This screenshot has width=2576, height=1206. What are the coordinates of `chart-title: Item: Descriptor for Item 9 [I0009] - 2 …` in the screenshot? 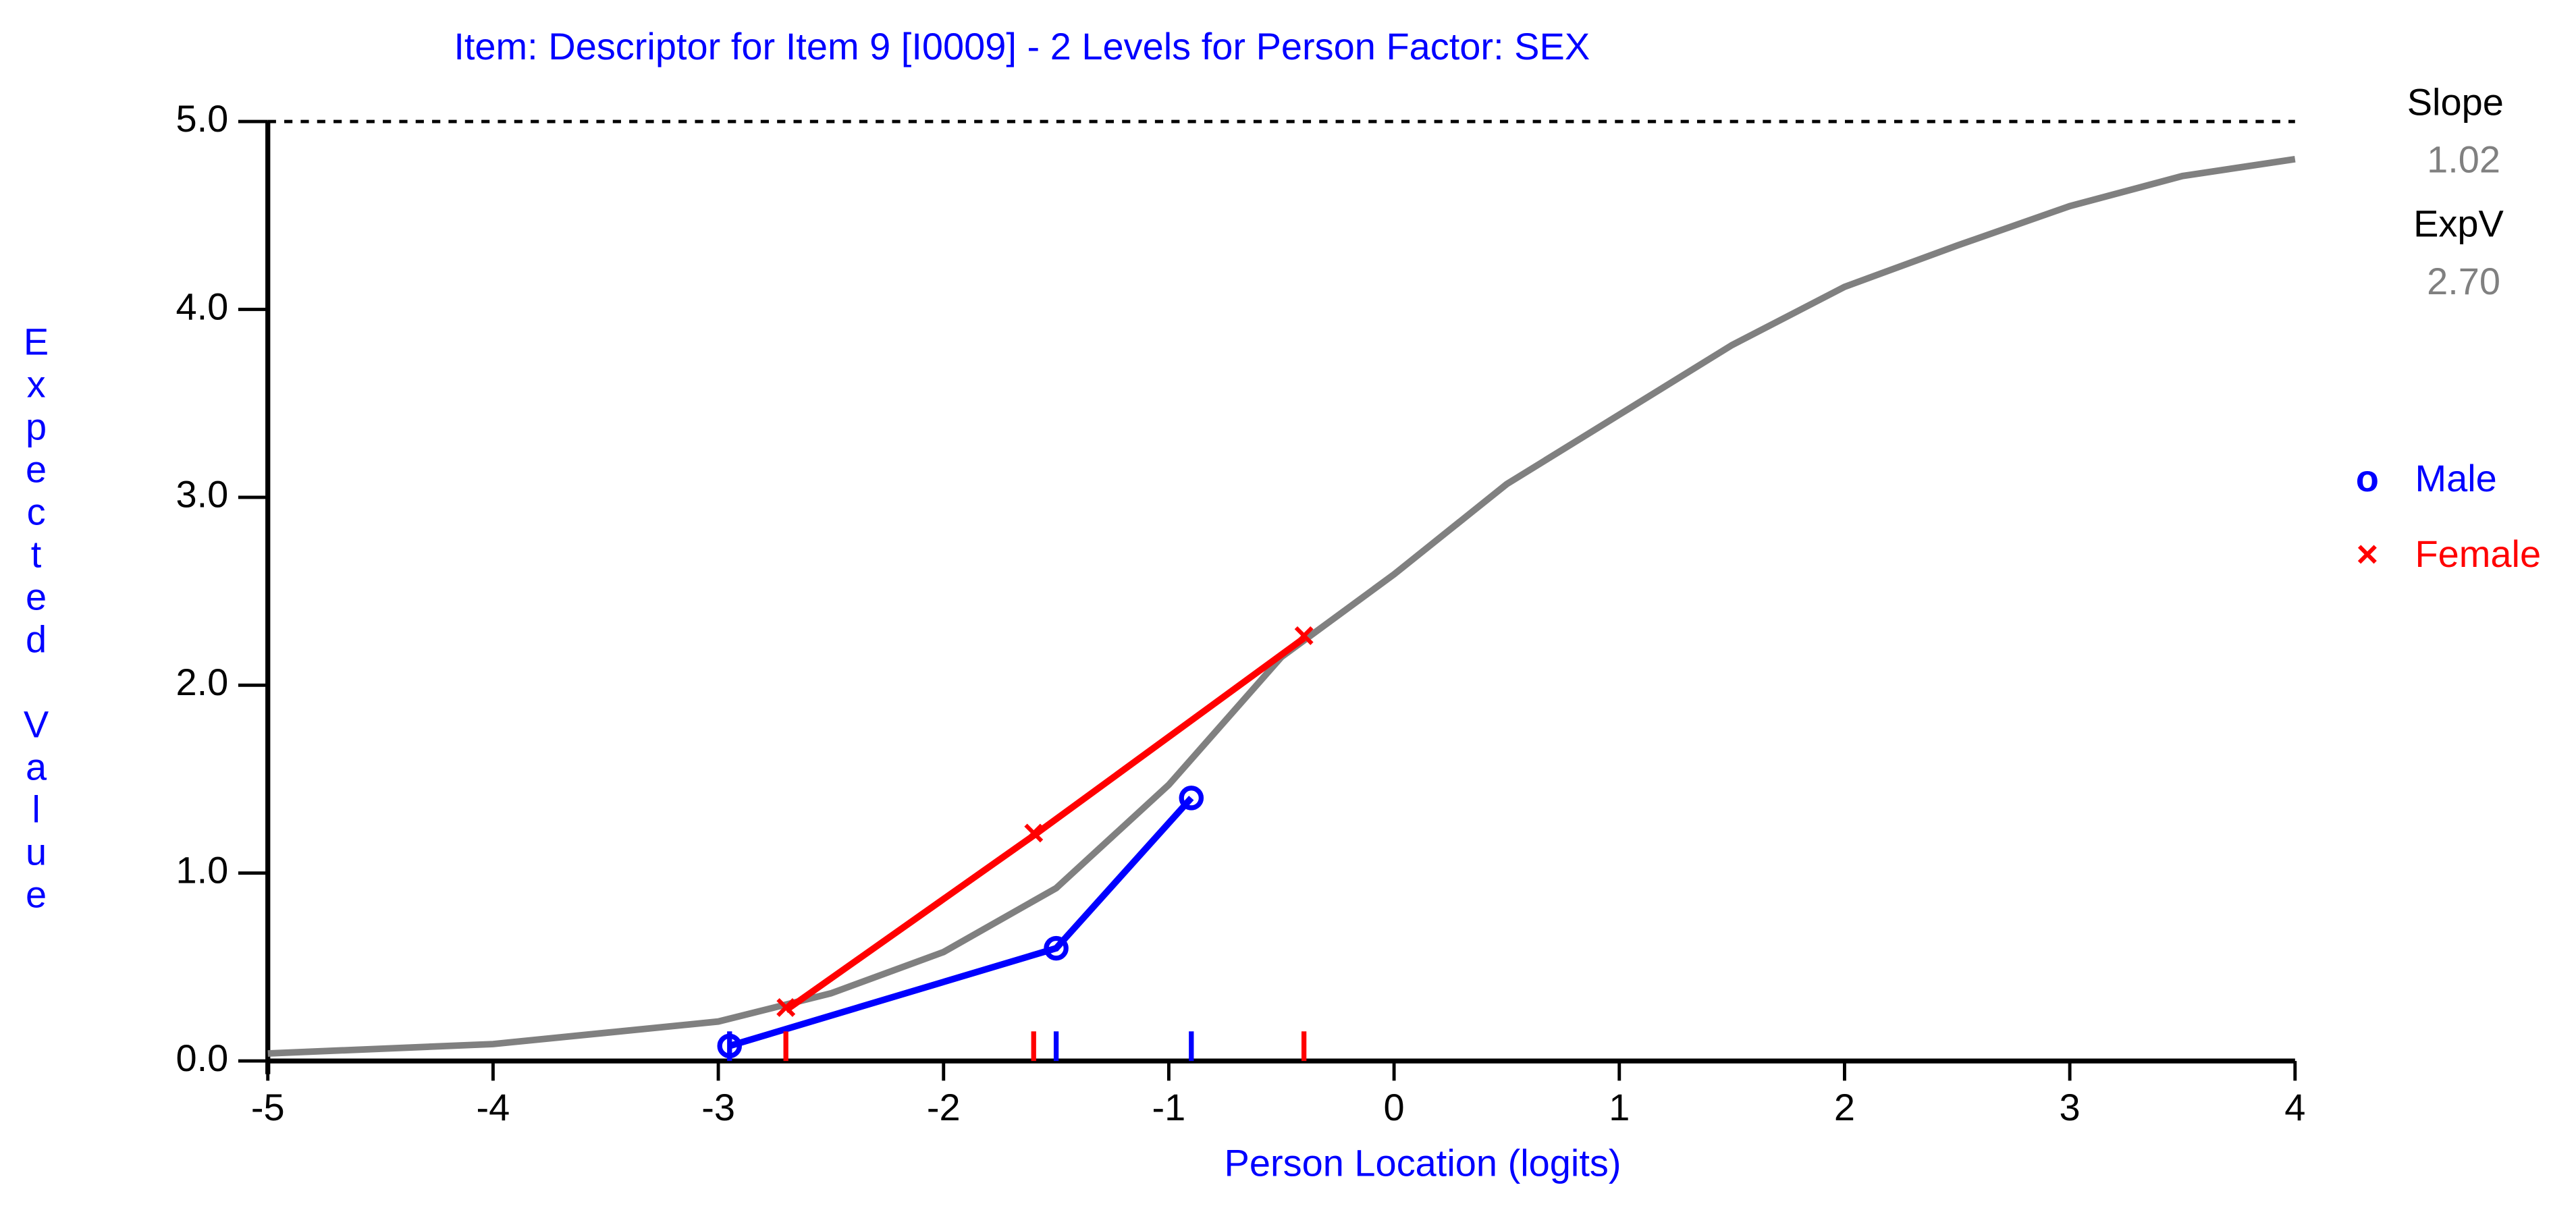 It's located at (1022, 46).